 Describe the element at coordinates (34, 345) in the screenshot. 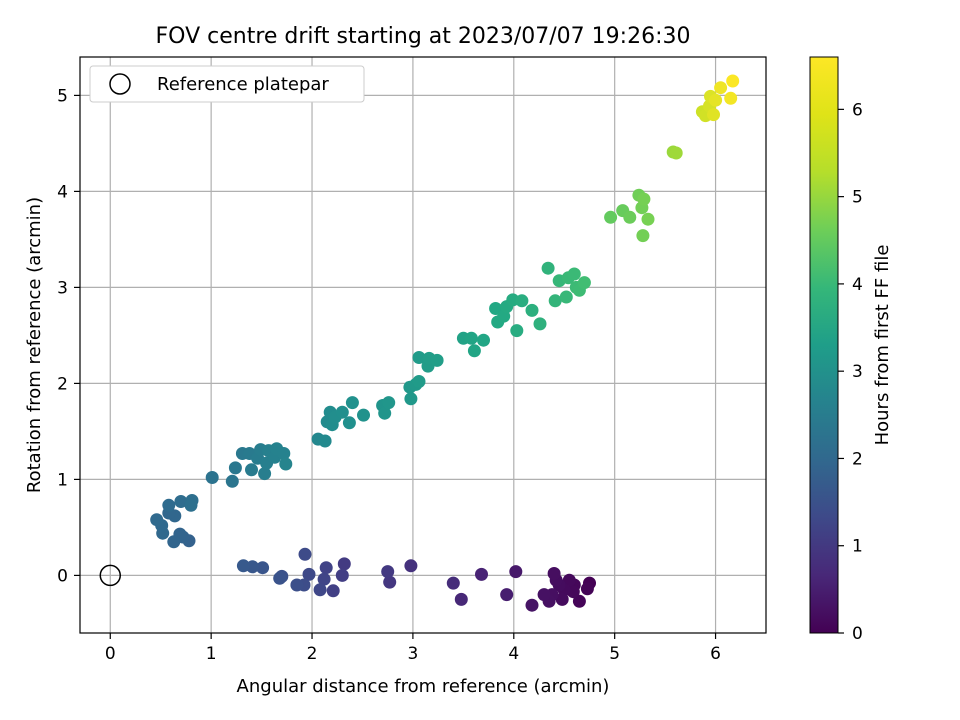

I see `y-axis-label: Rotation from reference (arcmin)` at that location.